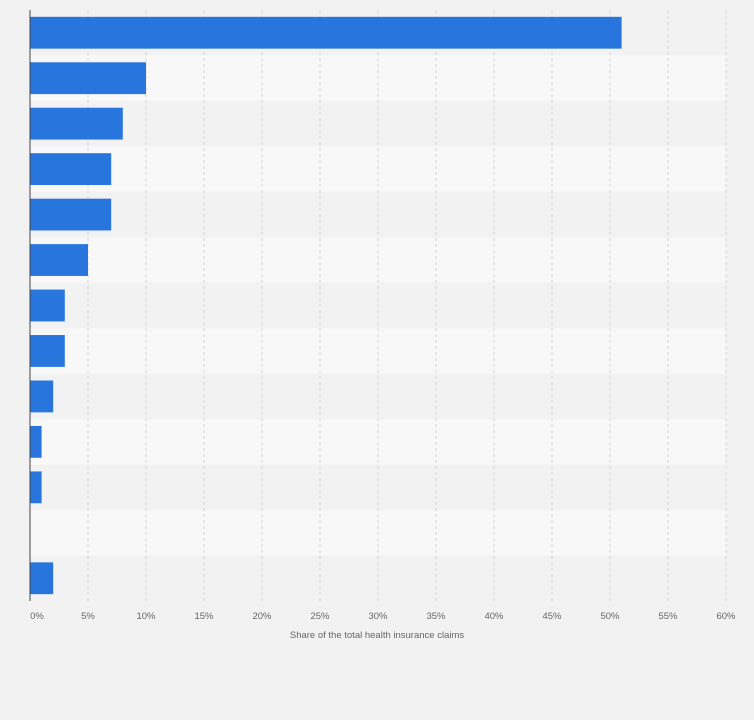 The image size is (754, 720). I want to click on x-tick-label: 30%, so click(378, 616).